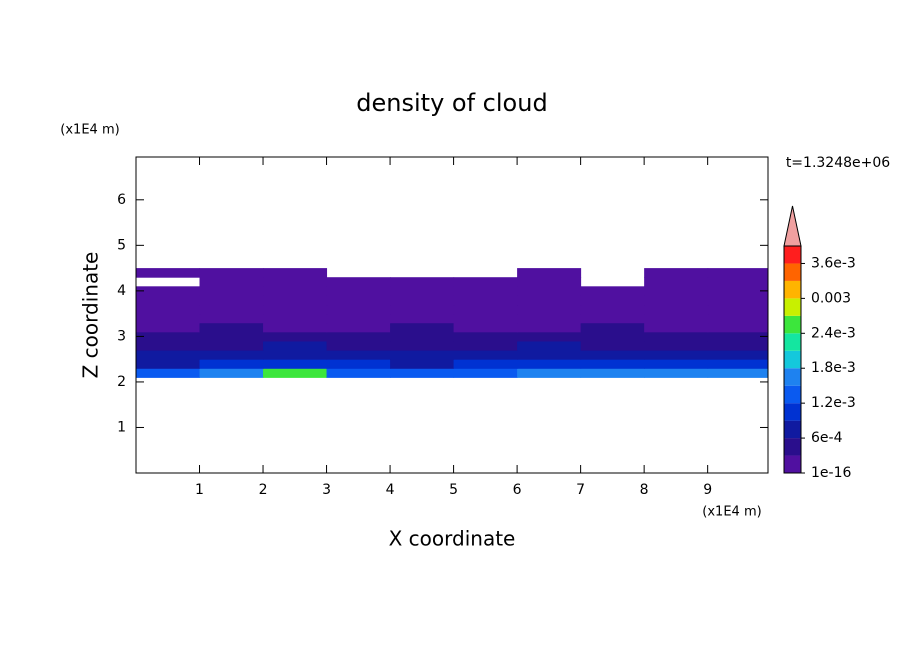 Image resolution: width=904 pixels, height=654 pixels. What do you see at coordinates (121, 427) in the screenshot?
I see `y-tick-label: 1` at bounding box center [121, 427].